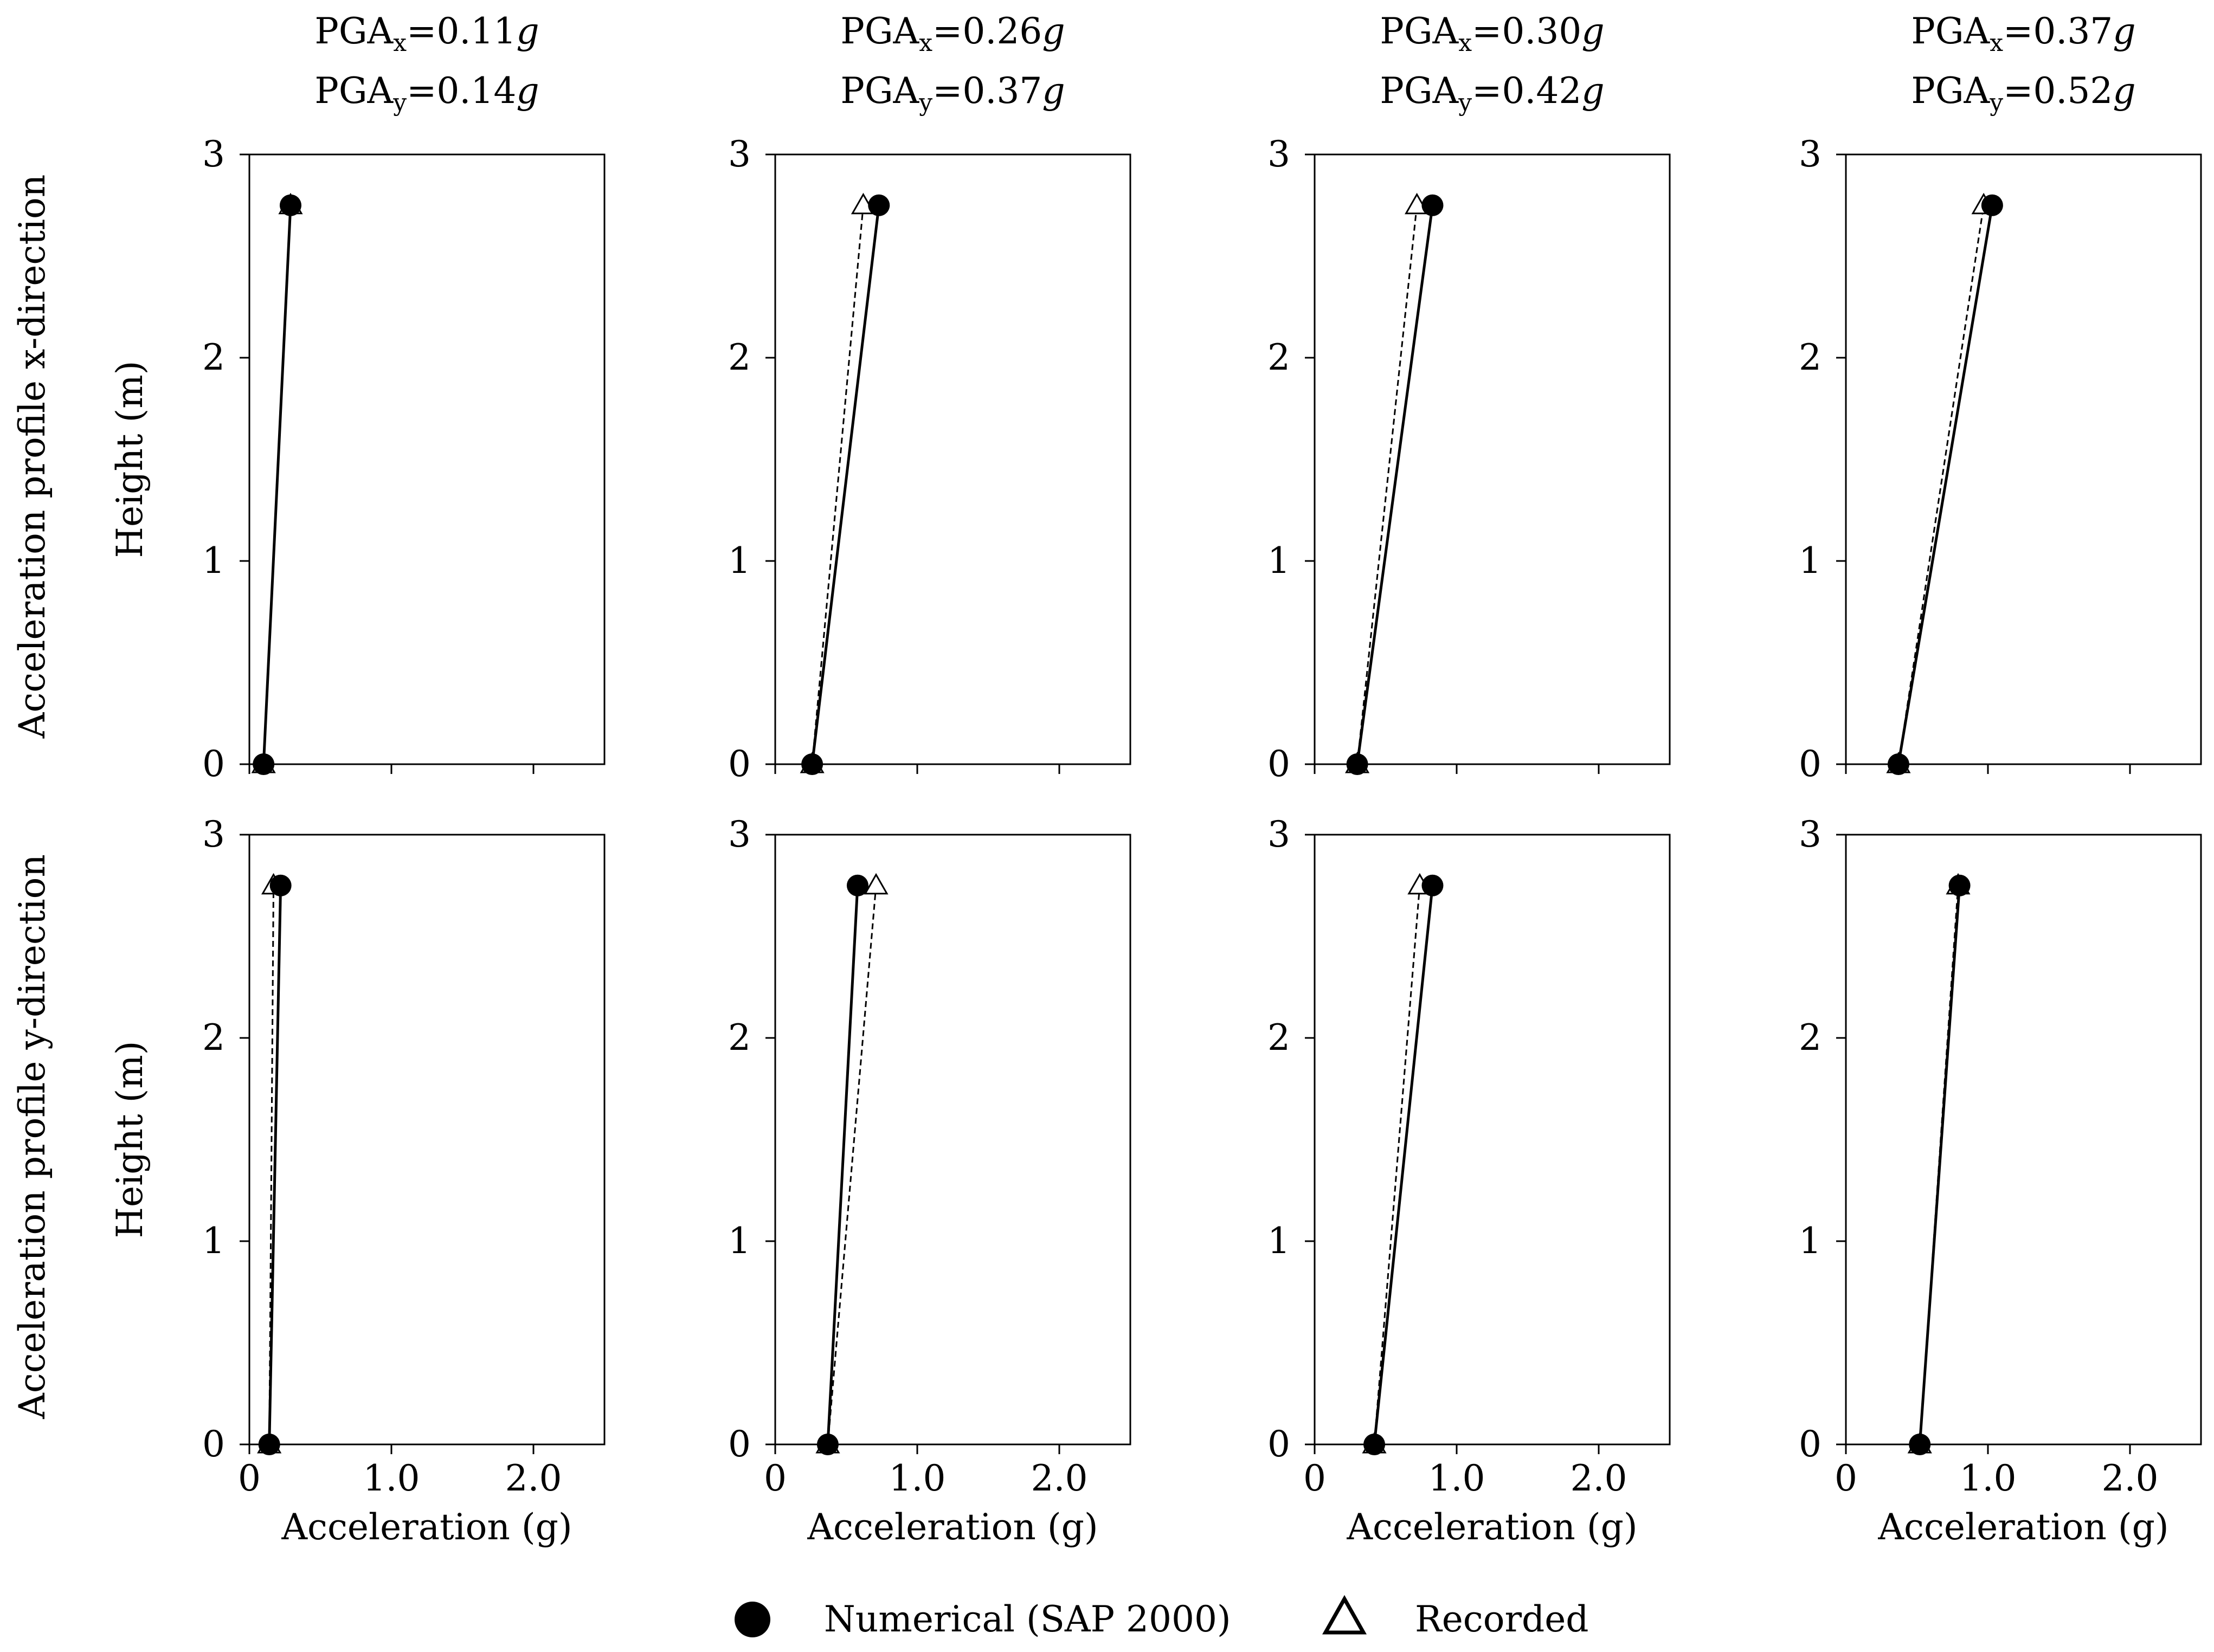 The height and width of the screenshot is (1652, 2214). I want to click on legend: Numerical (SAP 2000) Recorded, so click(1162, 1617).